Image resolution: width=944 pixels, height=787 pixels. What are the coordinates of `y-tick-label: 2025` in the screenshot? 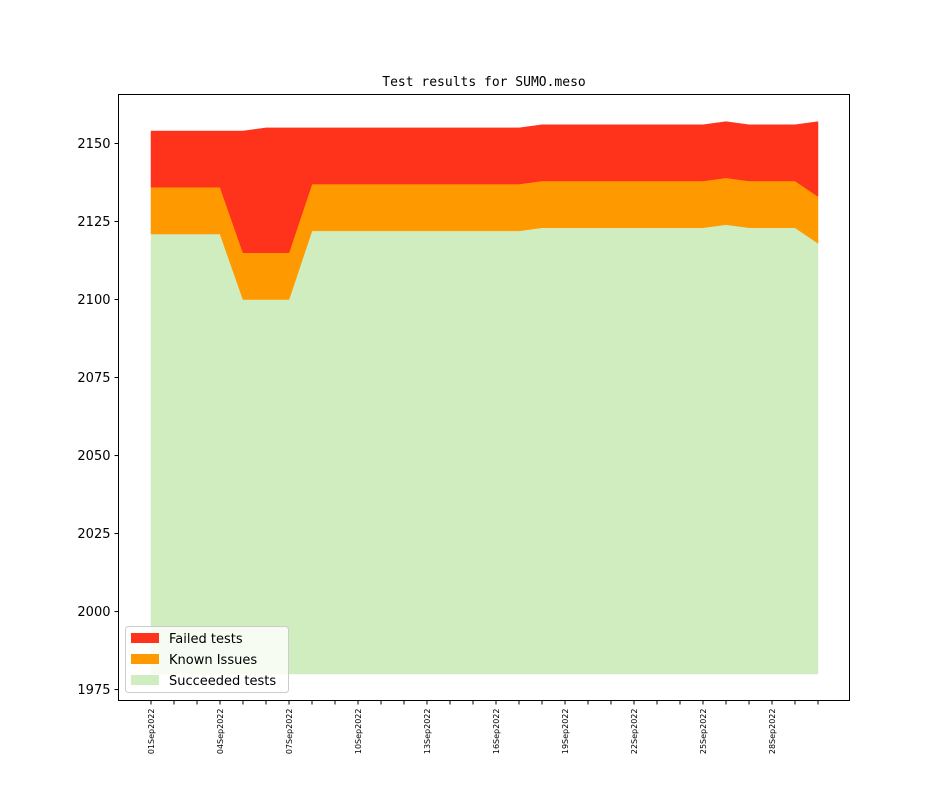 It's located at (93, 534).